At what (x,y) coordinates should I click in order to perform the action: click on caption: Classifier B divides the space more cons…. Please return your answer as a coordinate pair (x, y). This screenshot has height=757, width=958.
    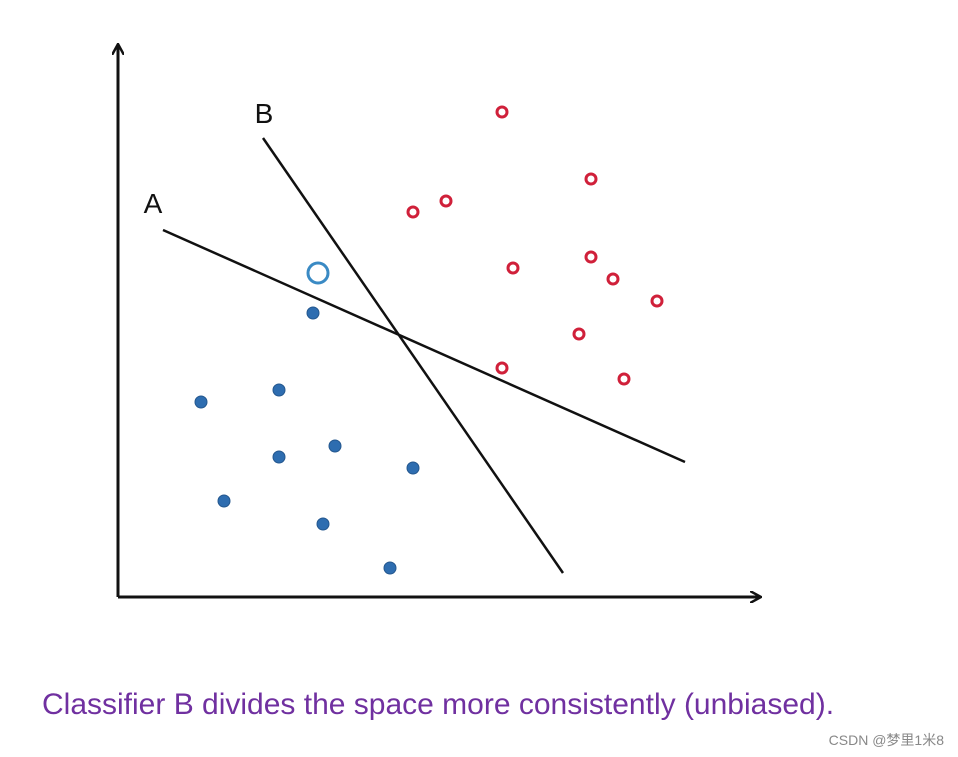
    Looking at the image, I should click on (438, 704).